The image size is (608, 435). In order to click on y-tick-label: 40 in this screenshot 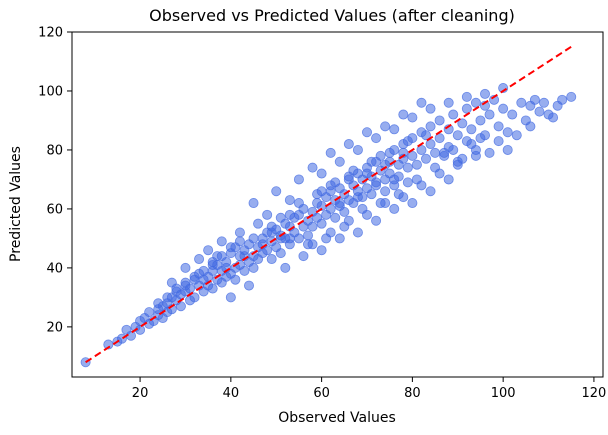, I will do `click(54, 268)`.